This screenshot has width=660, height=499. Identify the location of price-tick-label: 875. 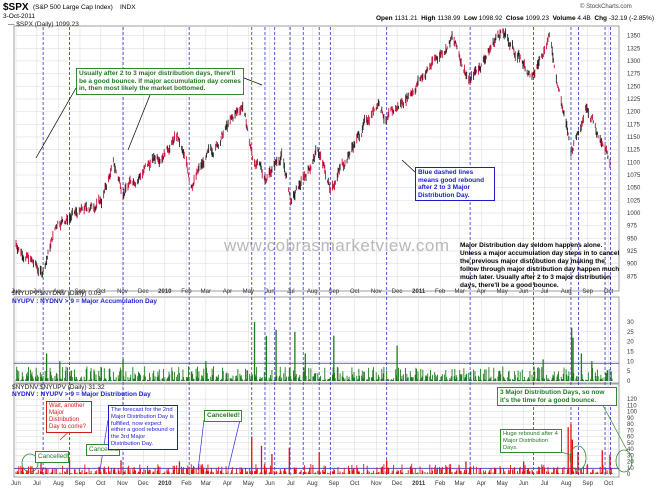
(632, 277).